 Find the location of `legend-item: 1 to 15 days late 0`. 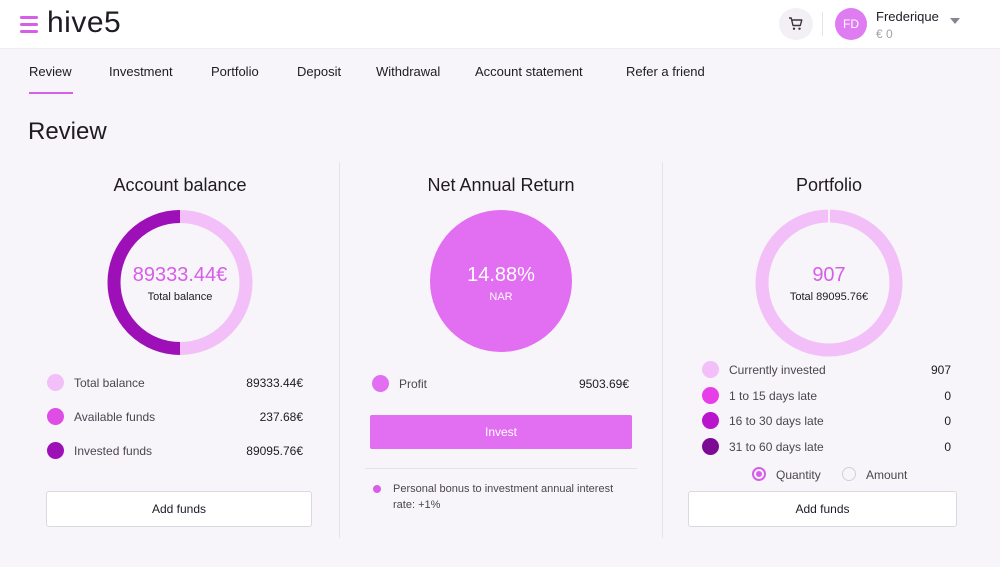

legend-item: 1 to 15 days late 0 is located at coordinates (826, 396).